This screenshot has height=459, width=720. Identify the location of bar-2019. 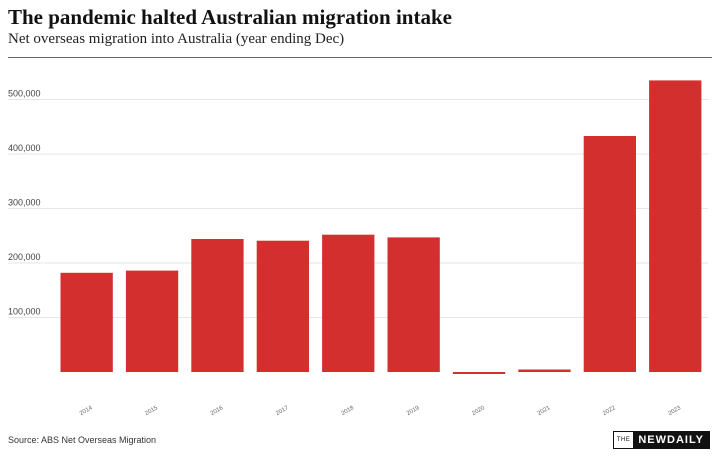
(413, 304).